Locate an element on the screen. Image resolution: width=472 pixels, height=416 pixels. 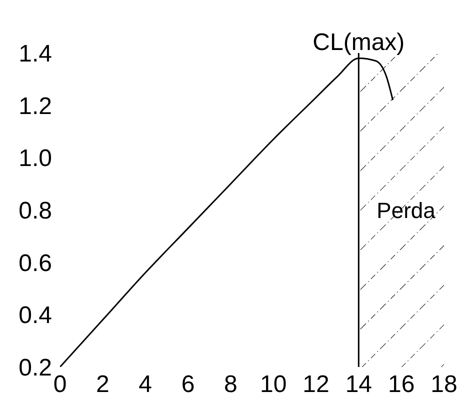
y-tick-label: 1.4 is located at coordinates (35, 54).